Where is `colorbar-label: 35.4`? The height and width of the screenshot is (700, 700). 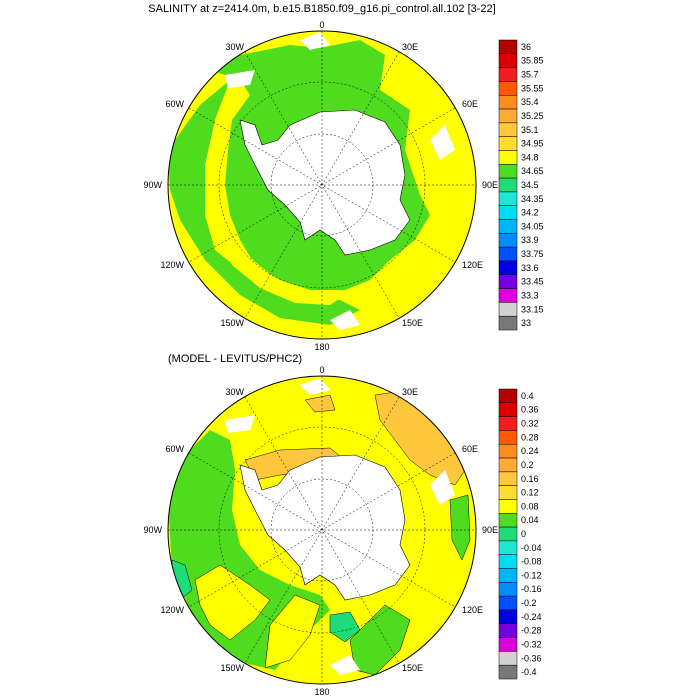
colorbar-label: 35.4 is located at coordinates (530, 102).